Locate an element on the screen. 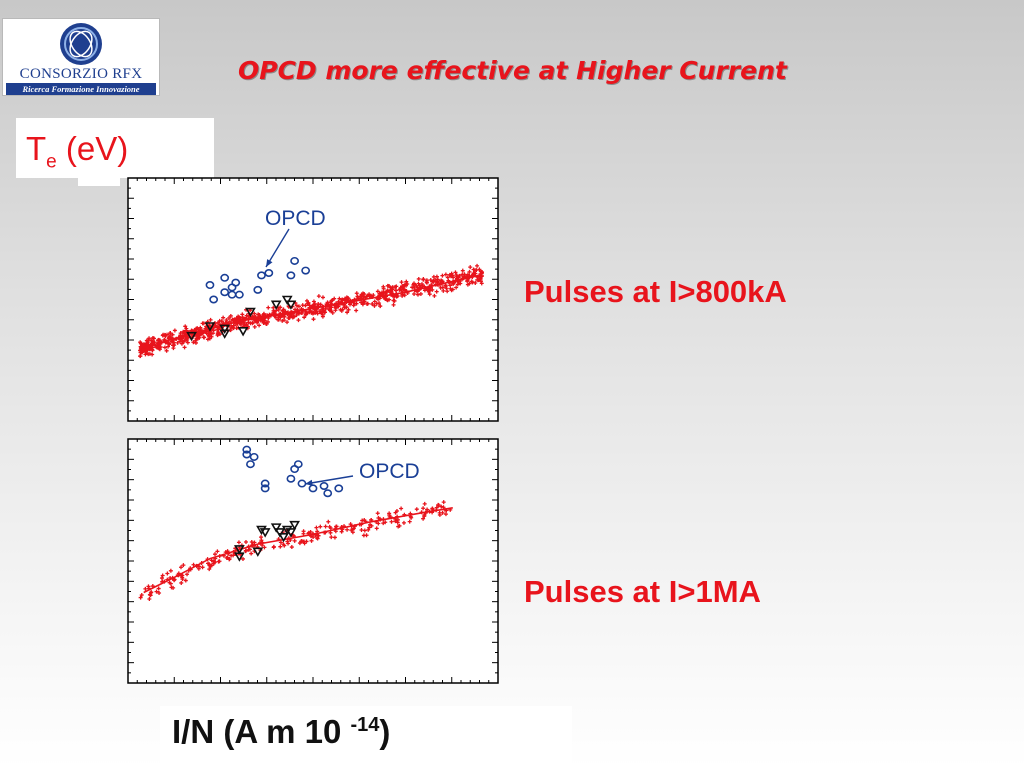  axis-ticks is located at coordinates (313, 299).